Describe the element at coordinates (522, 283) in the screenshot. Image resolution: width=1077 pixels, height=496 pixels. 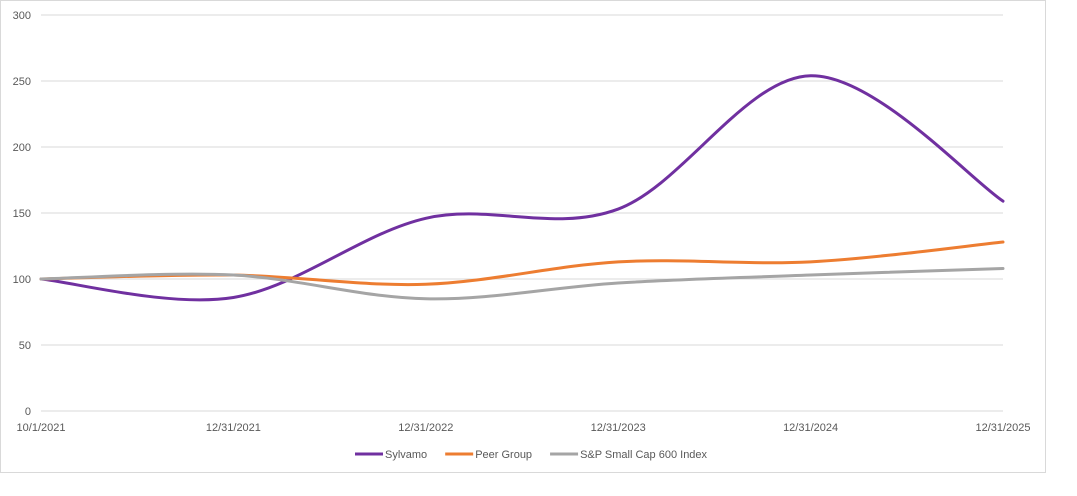
I see `series-line-s-p-small-cap-600-index` at that location.